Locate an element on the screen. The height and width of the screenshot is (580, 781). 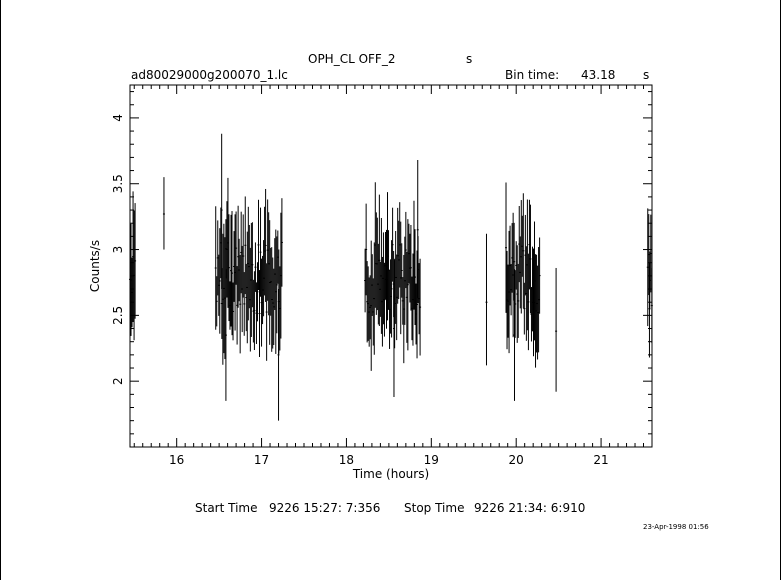
x-tick-label: 16 is located at coordinates (176, 460).